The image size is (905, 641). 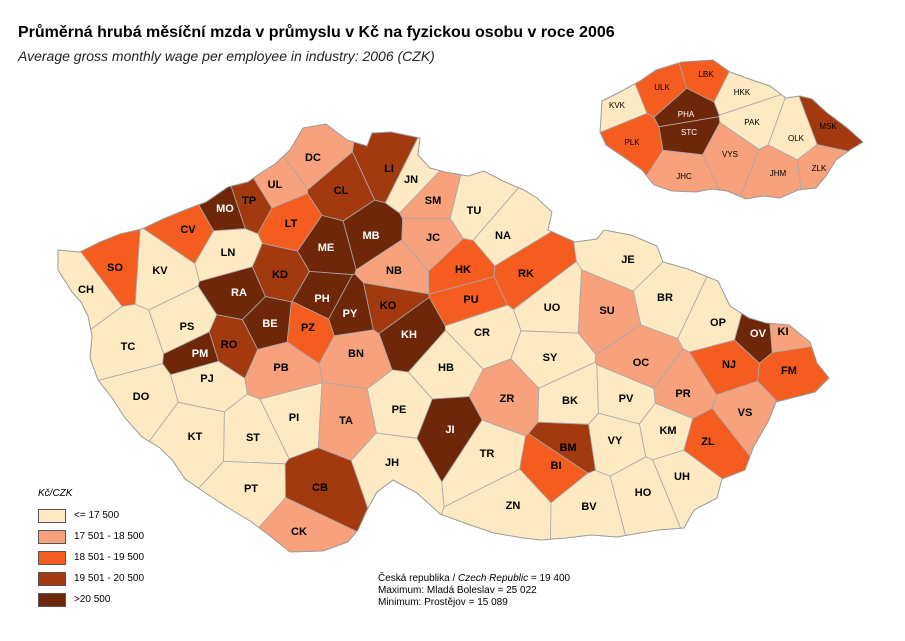 I want to click on district-label-hk: HK, so click(x=463, y=270).